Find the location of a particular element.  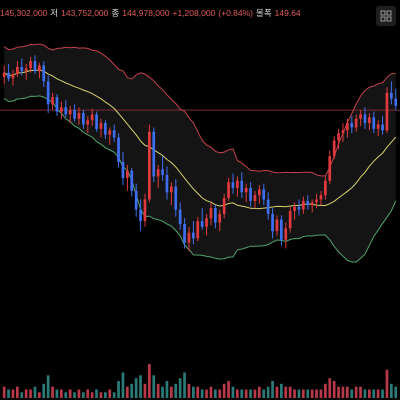

grid-icon is located at coordinates (386, 16).